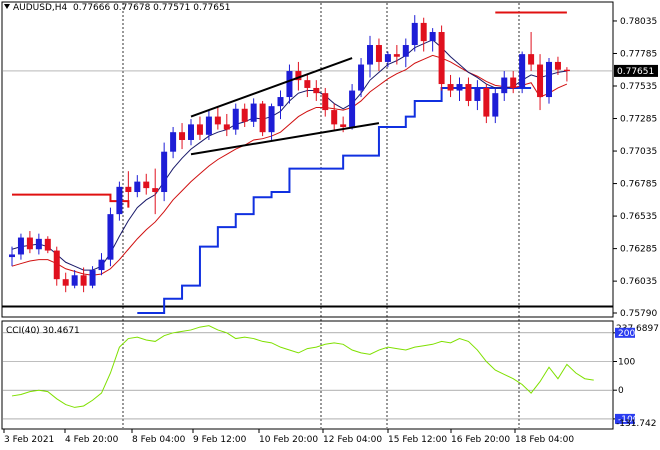 The image size is (660, 450). Describe the element at coordinates (43, 331) in the screenshot. I see `cci-label: CCI(40) 30.4671` at that location.